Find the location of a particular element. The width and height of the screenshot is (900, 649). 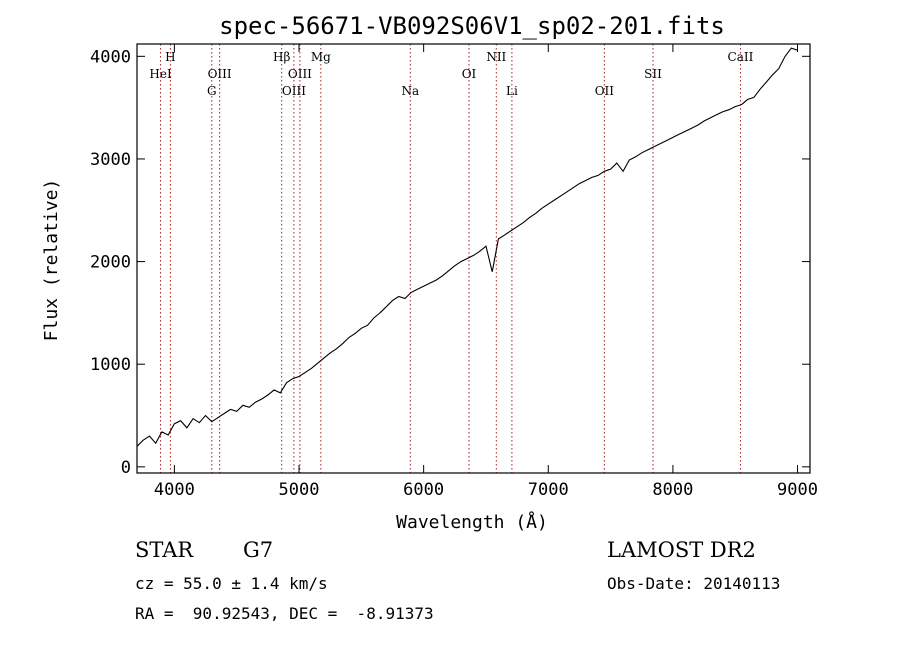

x-tick-label: 5000 is located at coordinates (299, 490).